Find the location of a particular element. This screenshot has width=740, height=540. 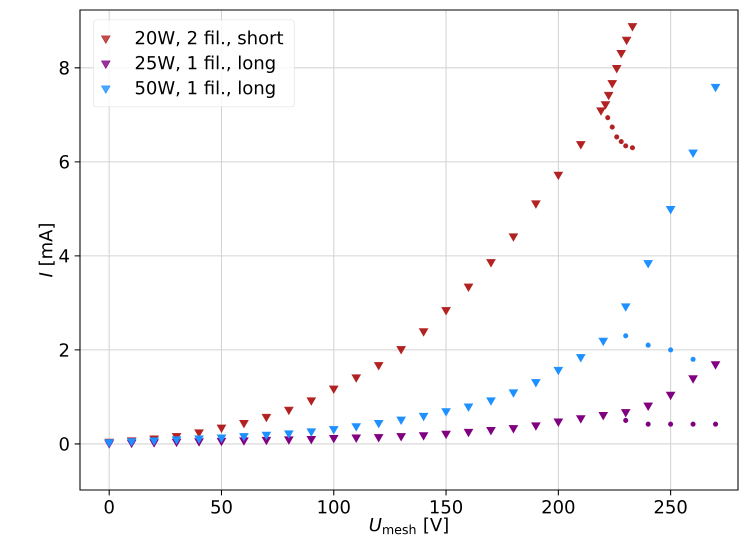

y-axis-title: I [mA] is located at coordinates (46, 250).